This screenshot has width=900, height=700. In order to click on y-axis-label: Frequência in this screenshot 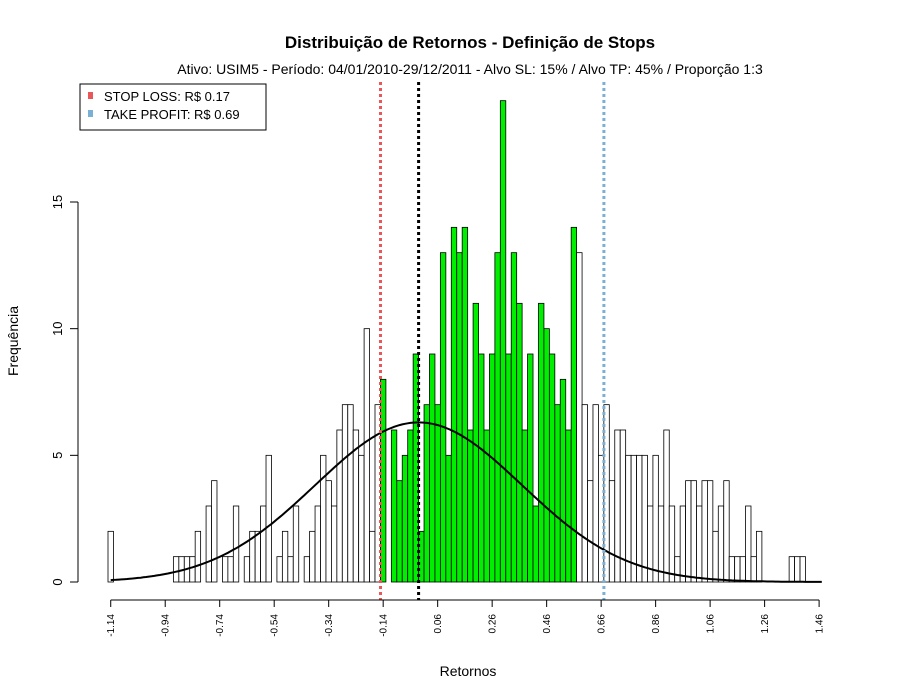, I will do `click(13, 341)`.